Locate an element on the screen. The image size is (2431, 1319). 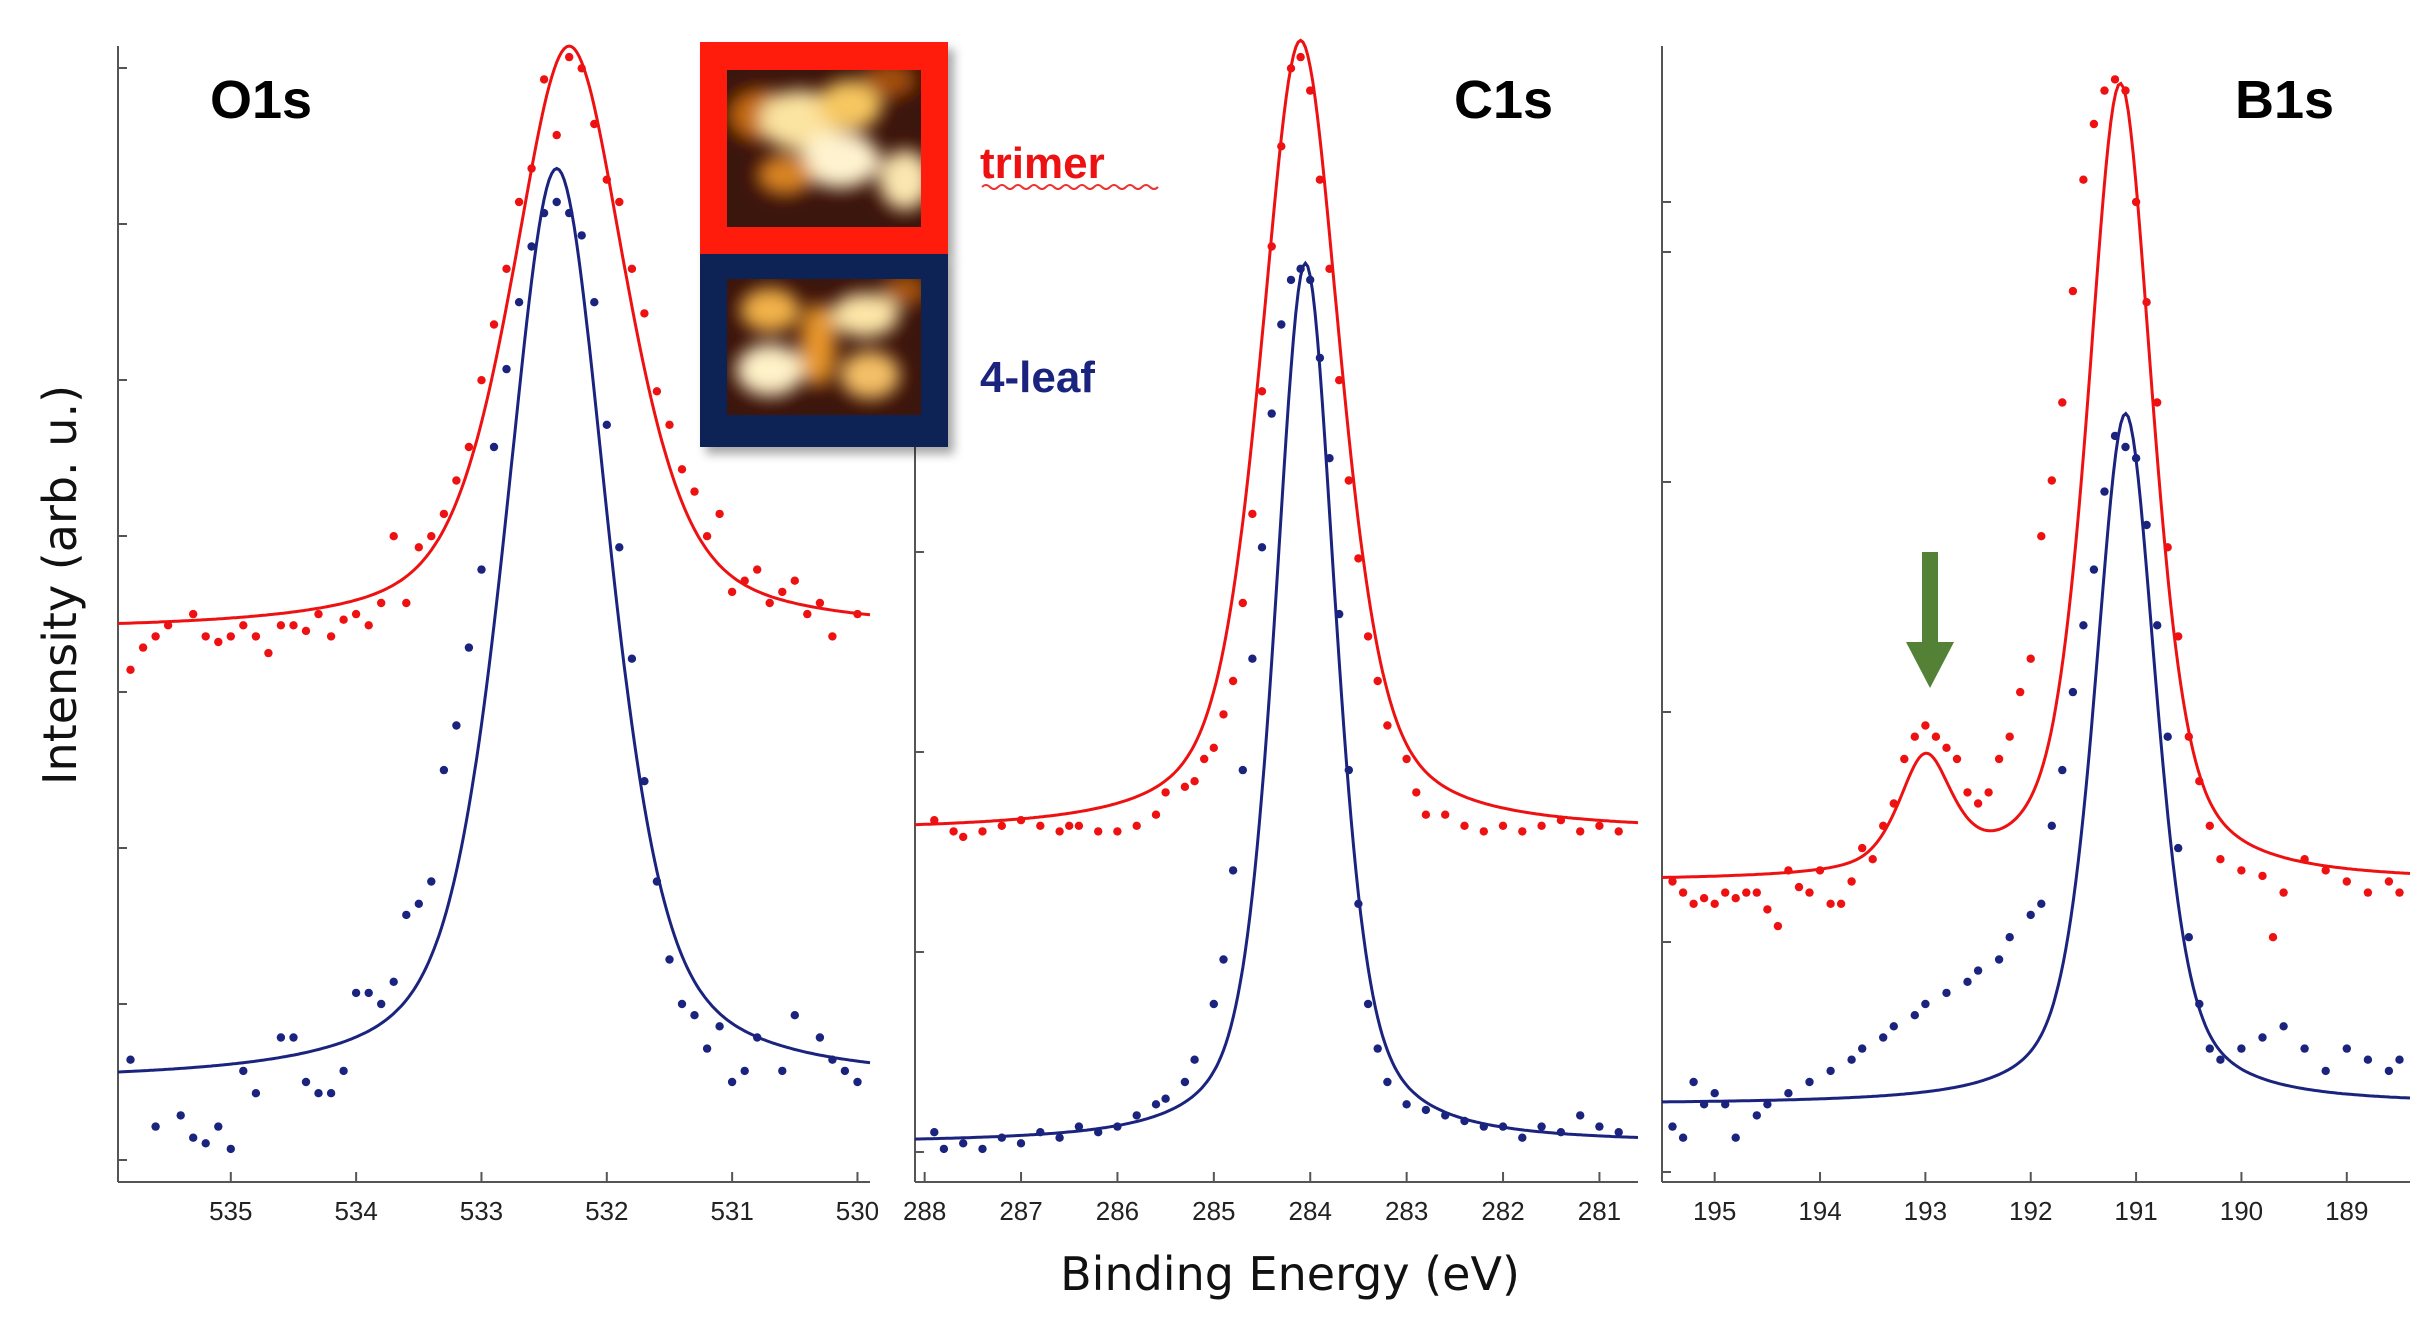
legend: trimer 4-leaf is located at coordinates (929, 244).